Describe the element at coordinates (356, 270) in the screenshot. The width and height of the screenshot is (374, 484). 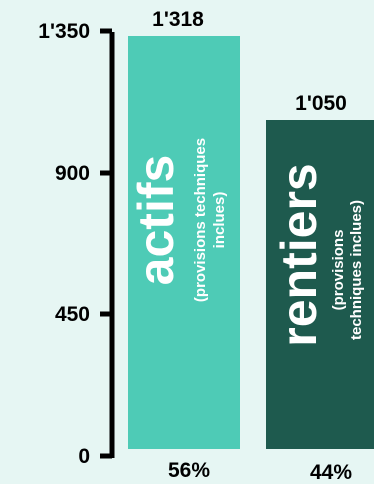
I see `bar-note-rentiers-line2: techniques inclues)` at that location.